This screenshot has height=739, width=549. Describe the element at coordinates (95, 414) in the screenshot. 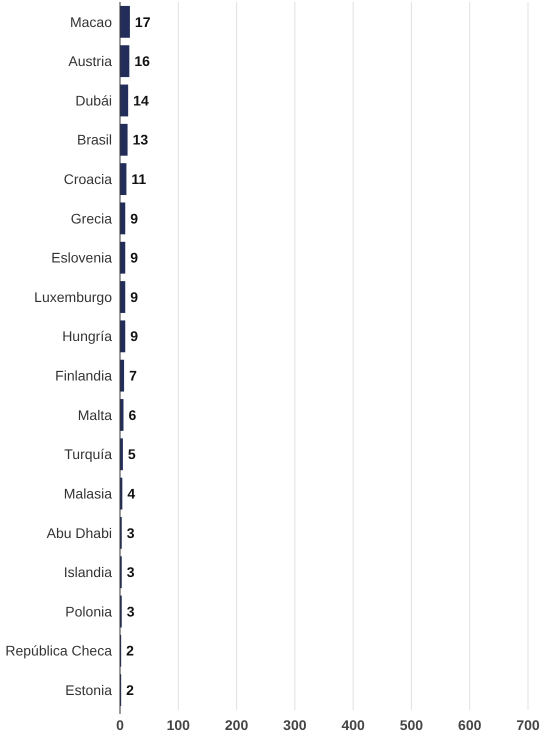

I see `y-tick-label: Malta` at that location.